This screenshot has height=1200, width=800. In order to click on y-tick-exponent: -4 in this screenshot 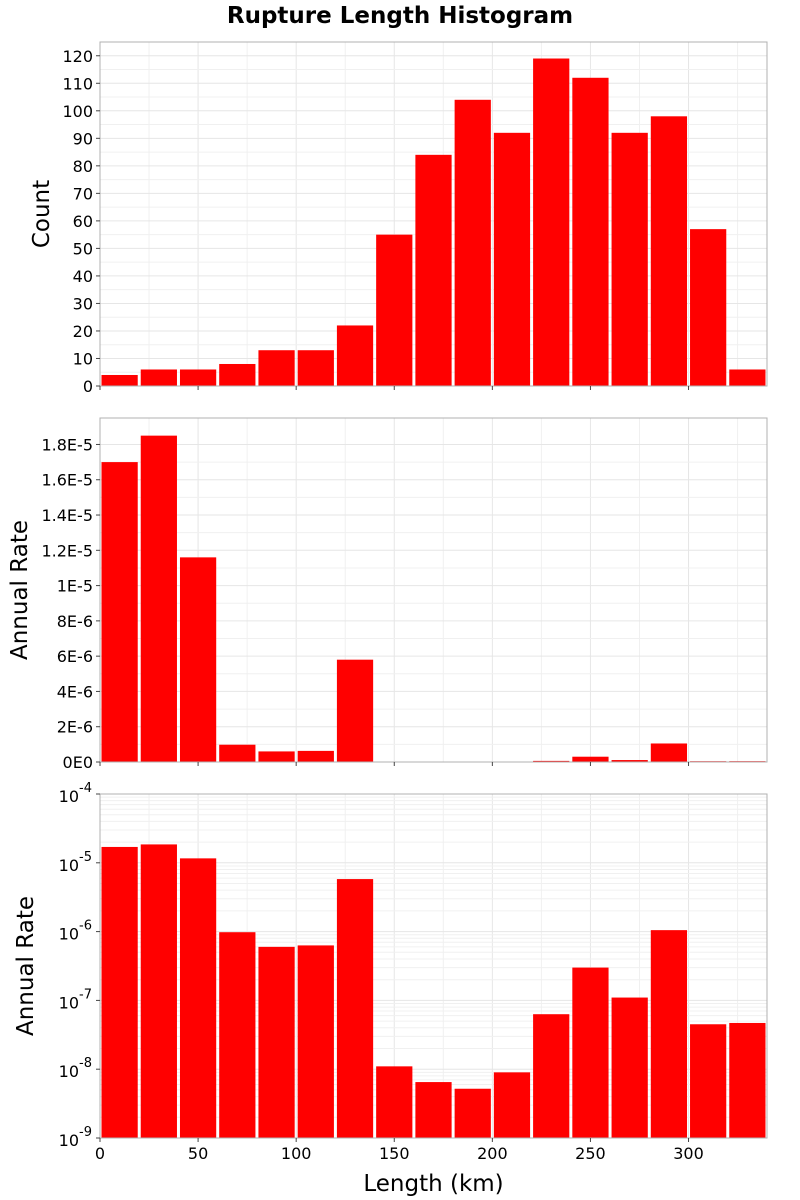, I will do `click(85, 788)`.